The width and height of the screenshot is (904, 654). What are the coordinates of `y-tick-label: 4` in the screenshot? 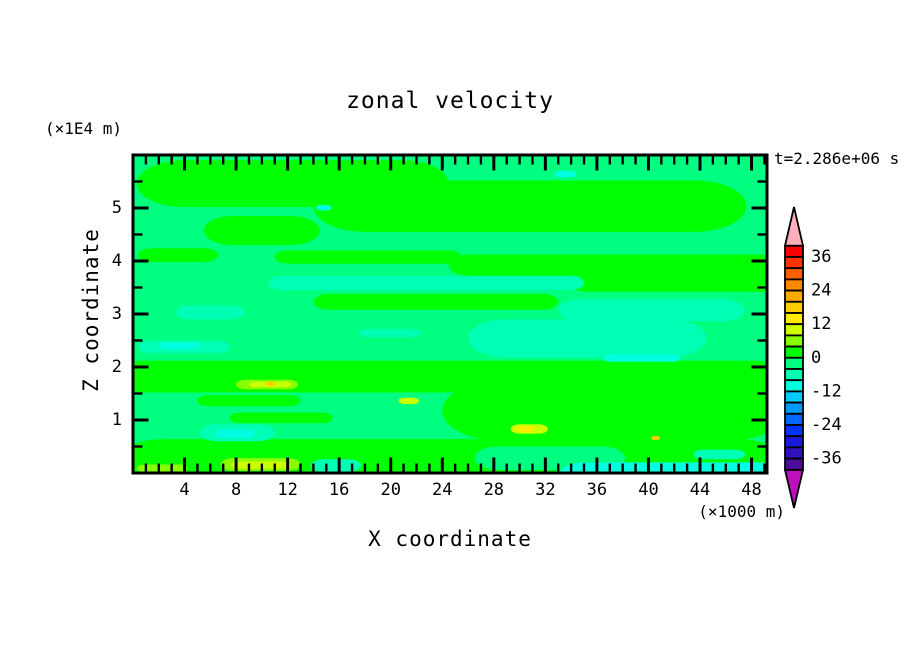 It's located at (117, 261).